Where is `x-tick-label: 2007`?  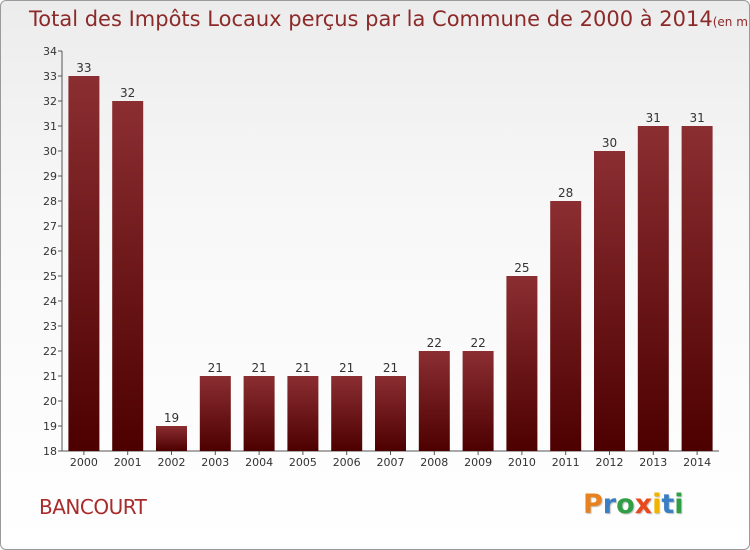 x-tick-label: 2007 is located at coordinates (391, 462).